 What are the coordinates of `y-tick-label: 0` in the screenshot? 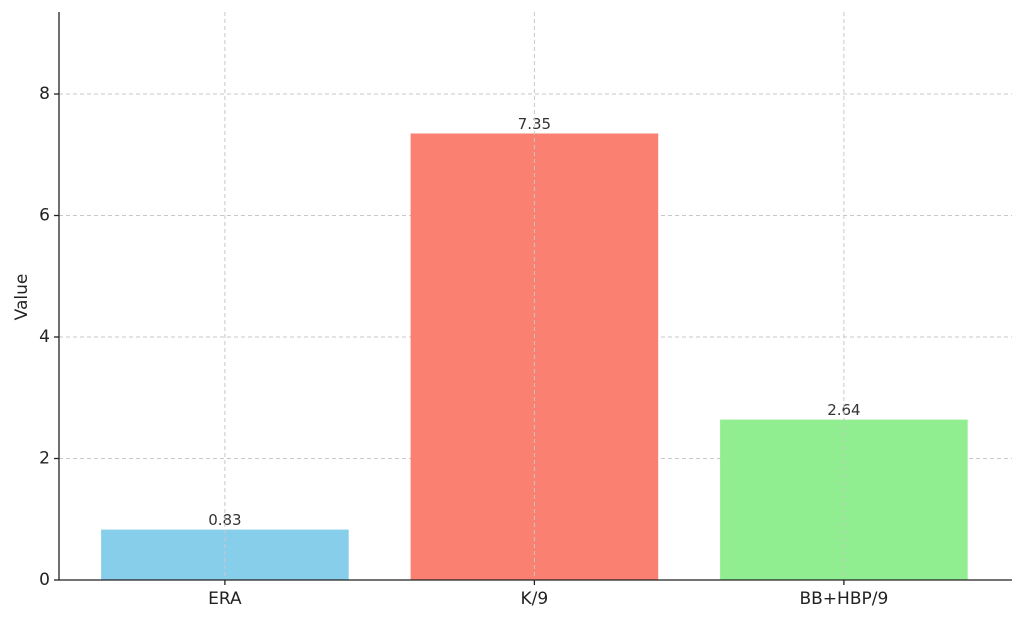 It's located at (44, 580).